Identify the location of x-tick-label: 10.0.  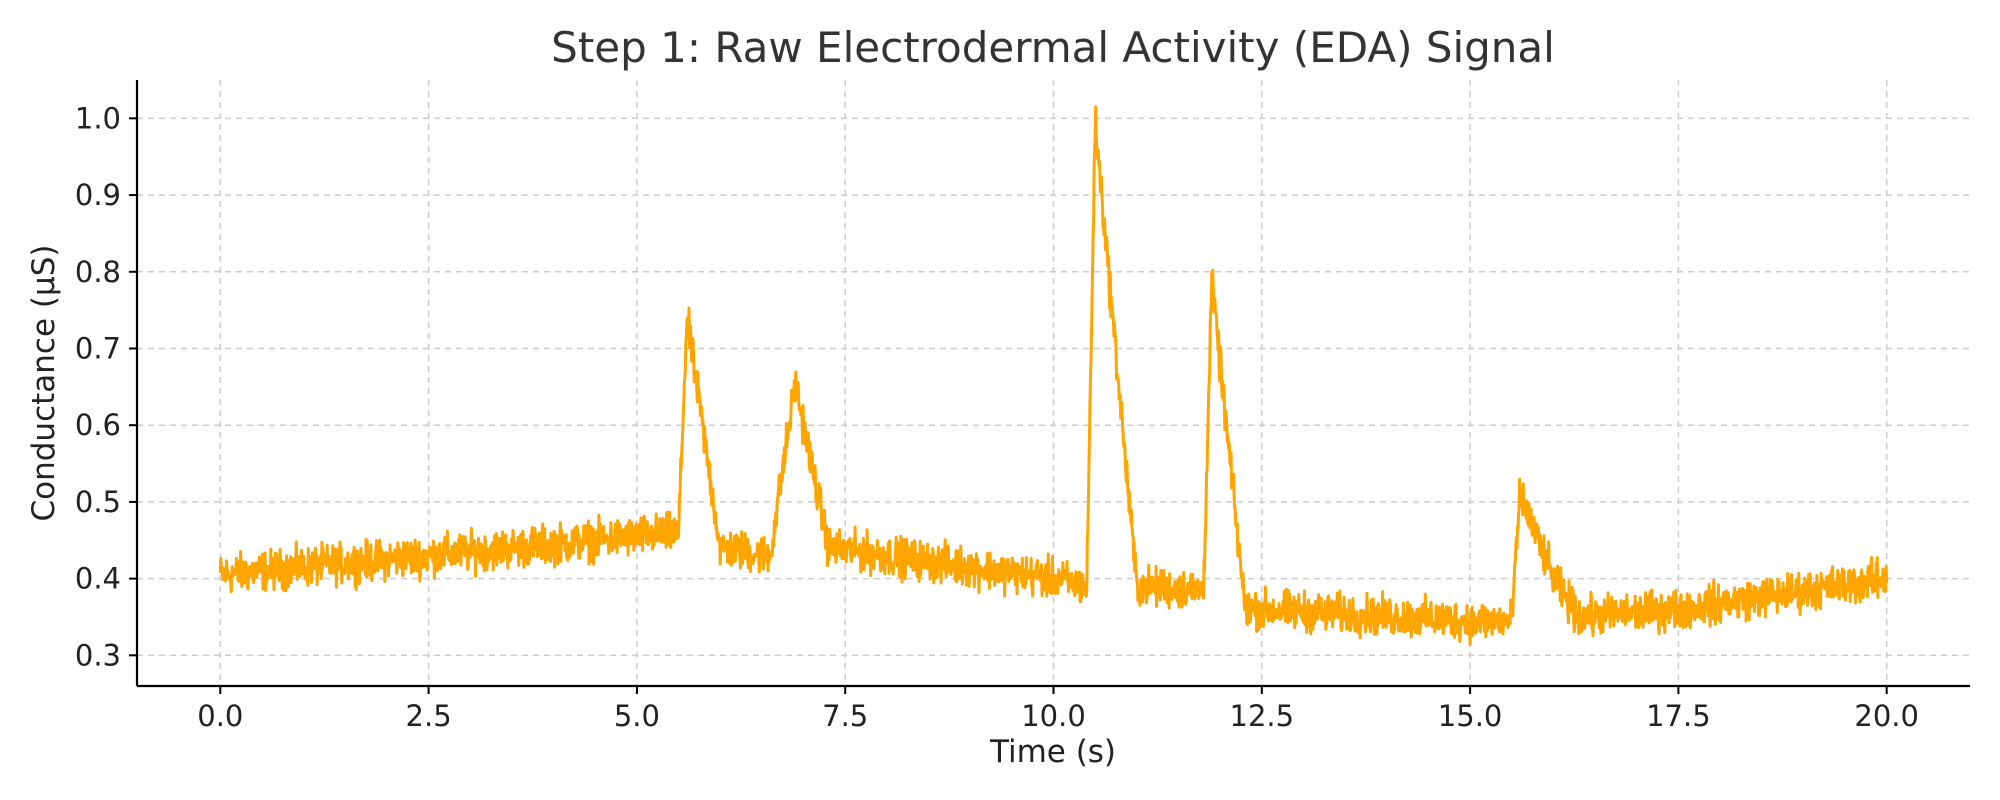
(1053, 716).